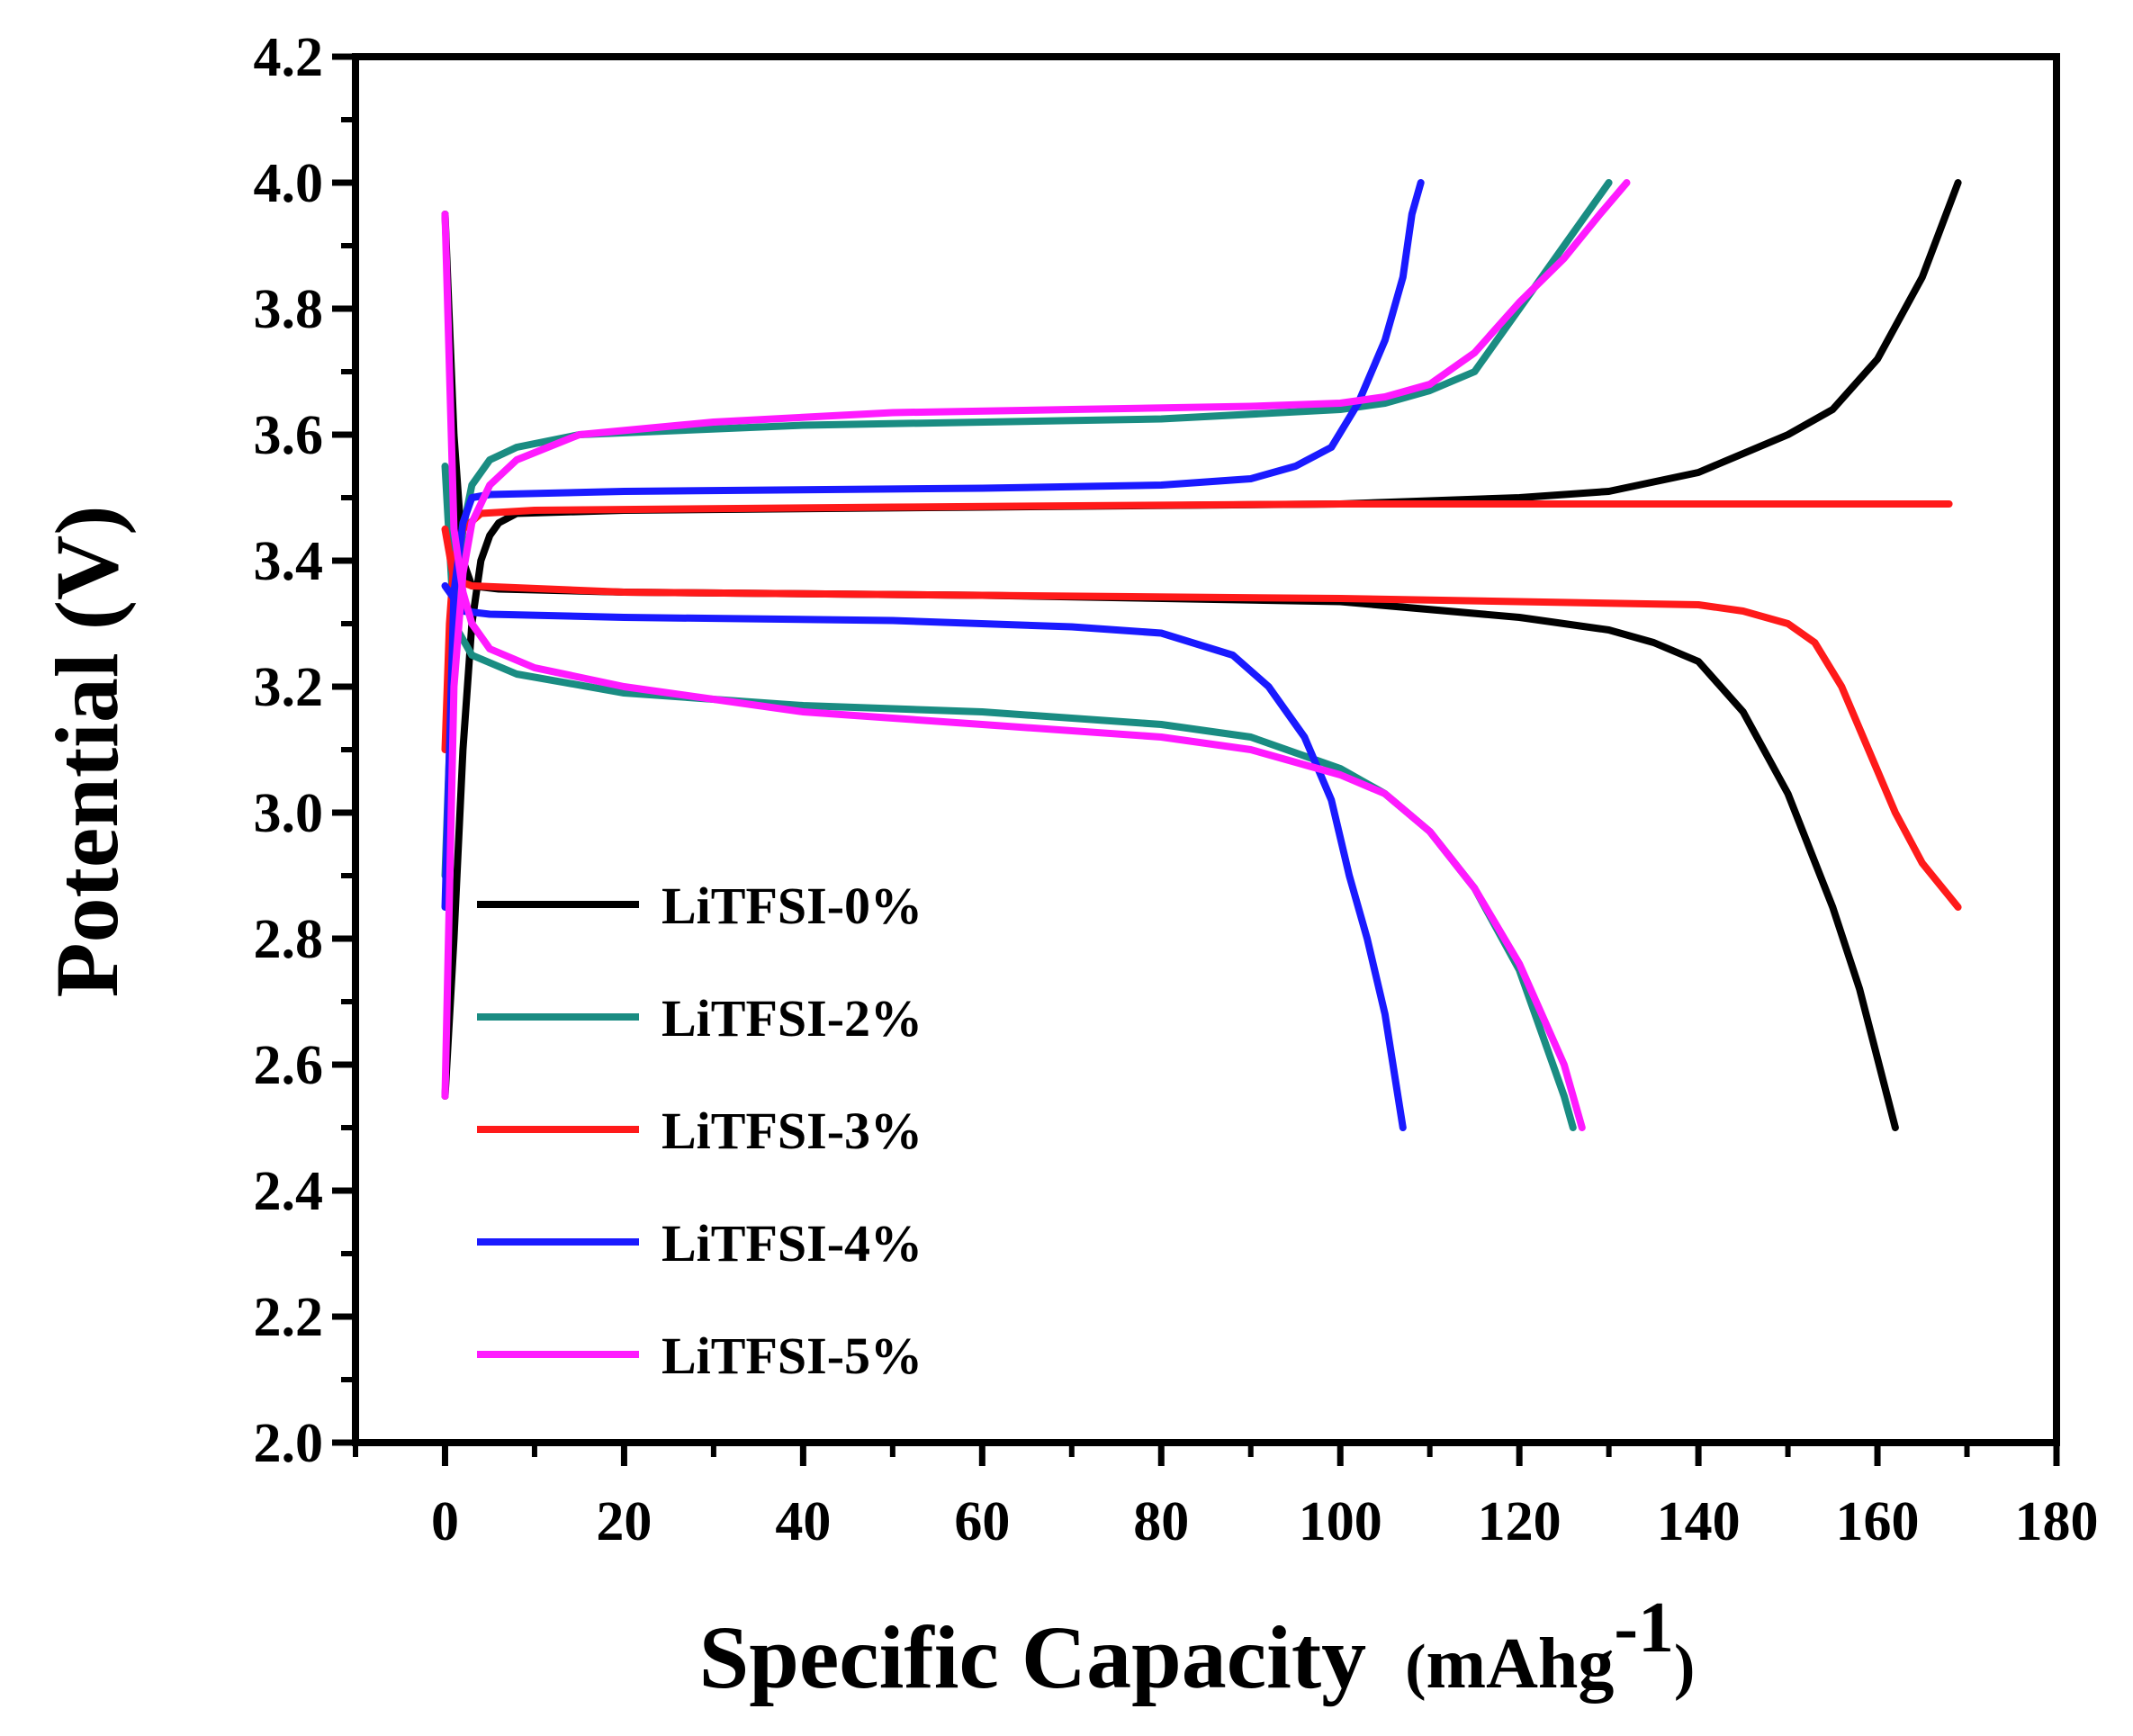 This screenshot has width=2133, height=1736. Describe the element at coordinates (289, 1317) in the screenshot. I see `y-tick-label: 2.2` at that location.